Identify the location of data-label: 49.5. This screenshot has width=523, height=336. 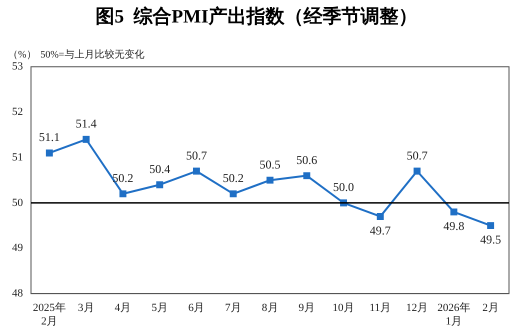
(491, 239).